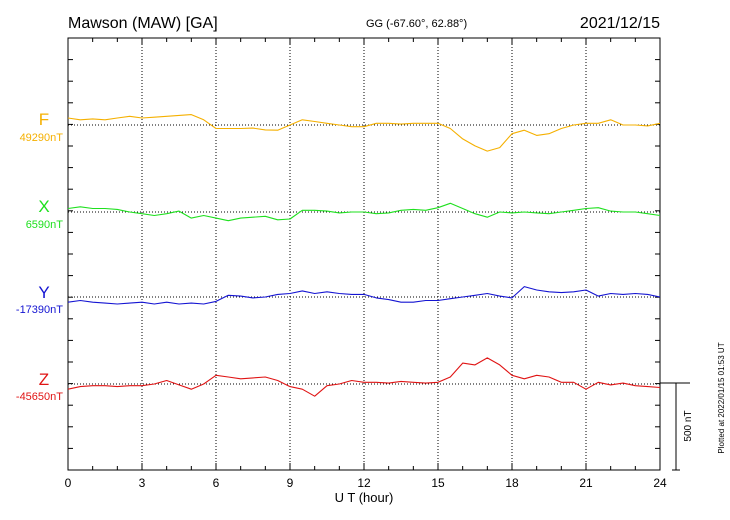  What do you see at coordinates (364, 133) in the screenshot?
I see `series-line-f` at bounding box center [364, 133].